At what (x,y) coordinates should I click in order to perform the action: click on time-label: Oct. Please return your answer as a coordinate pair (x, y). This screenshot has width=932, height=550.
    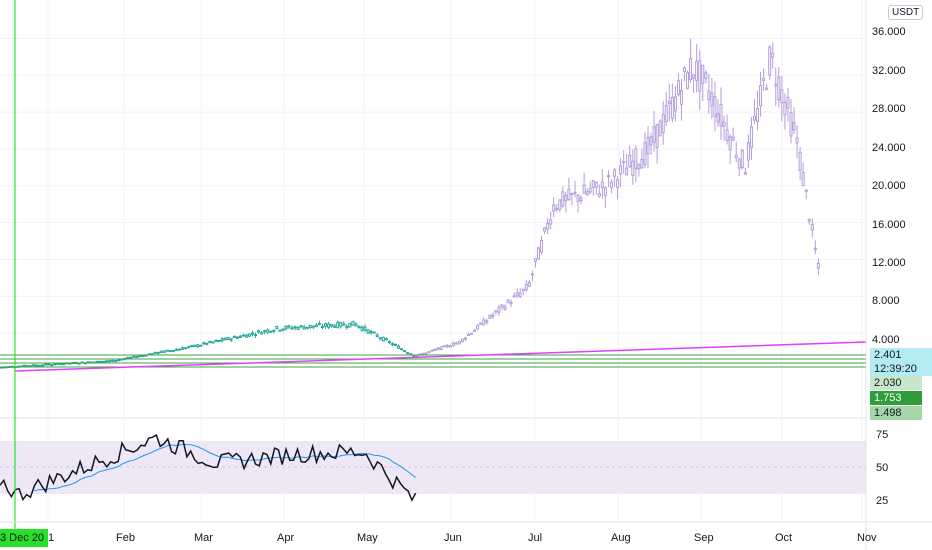
    Looking at the image, I should click on (783, 538).